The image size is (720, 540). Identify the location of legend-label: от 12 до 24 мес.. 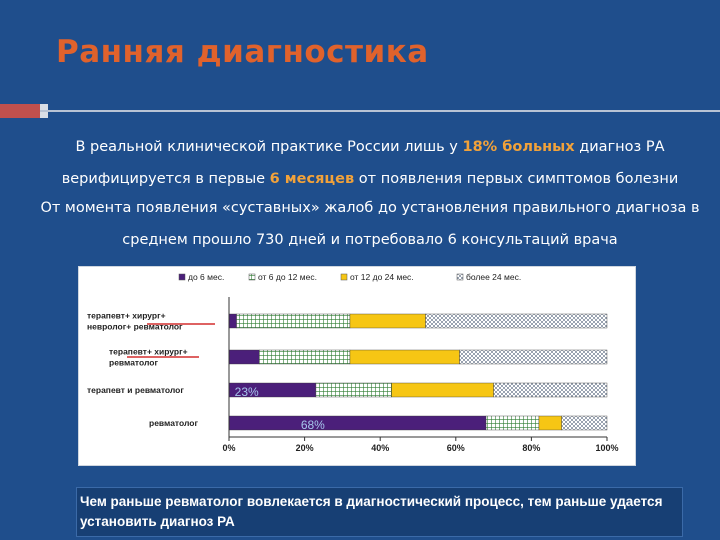
(382, 277).